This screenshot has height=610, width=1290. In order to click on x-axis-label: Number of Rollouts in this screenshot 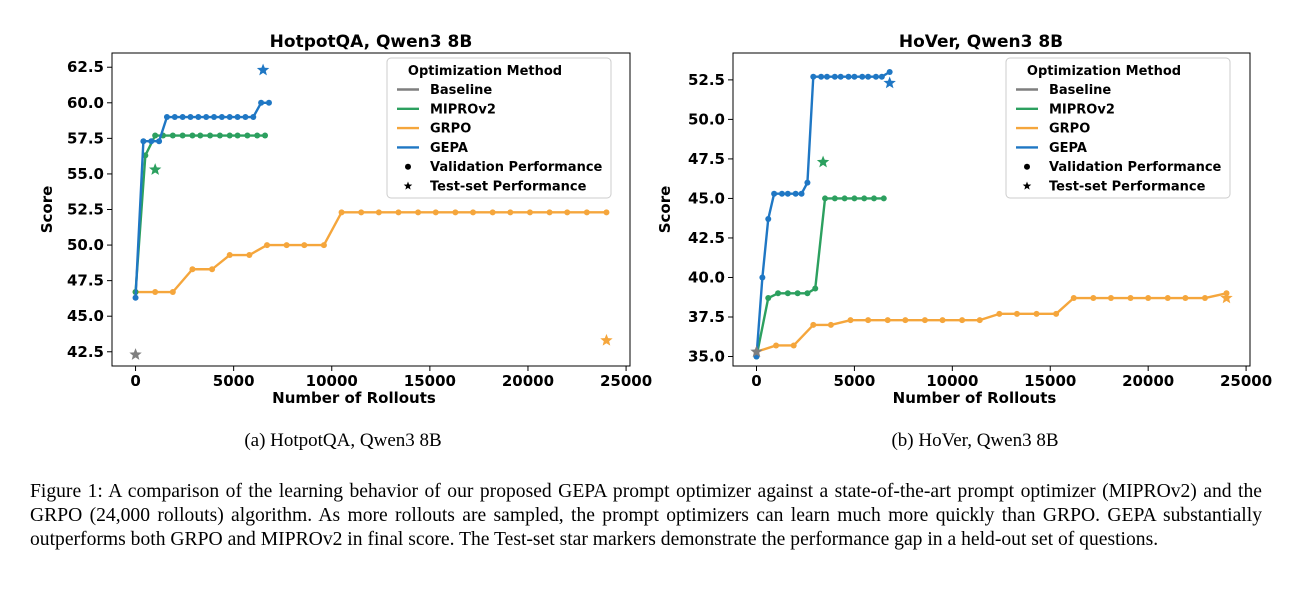, I will do `click(354, 398)`.